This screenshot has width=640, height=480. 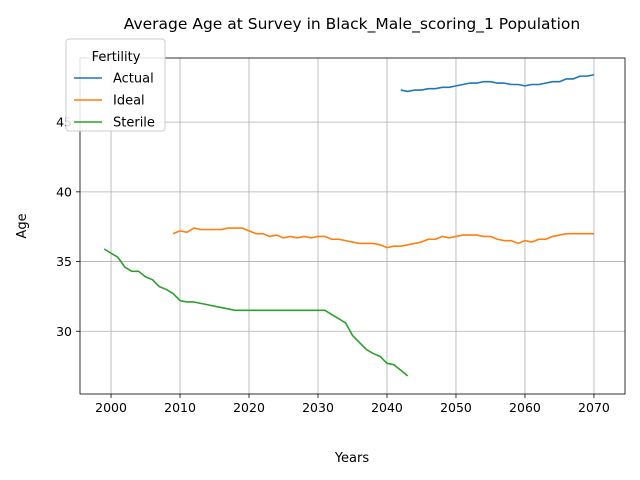 I want to click on y-tick-label: 35, so click(x=64, y=261).